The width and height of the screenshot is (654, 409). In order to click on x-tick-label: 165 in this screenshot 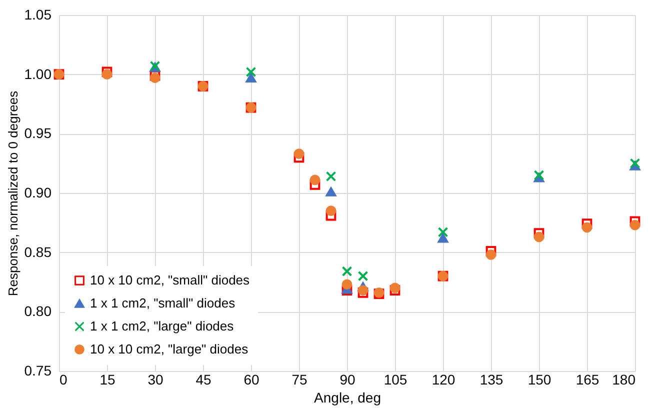, I will do `click(588, 380)`.